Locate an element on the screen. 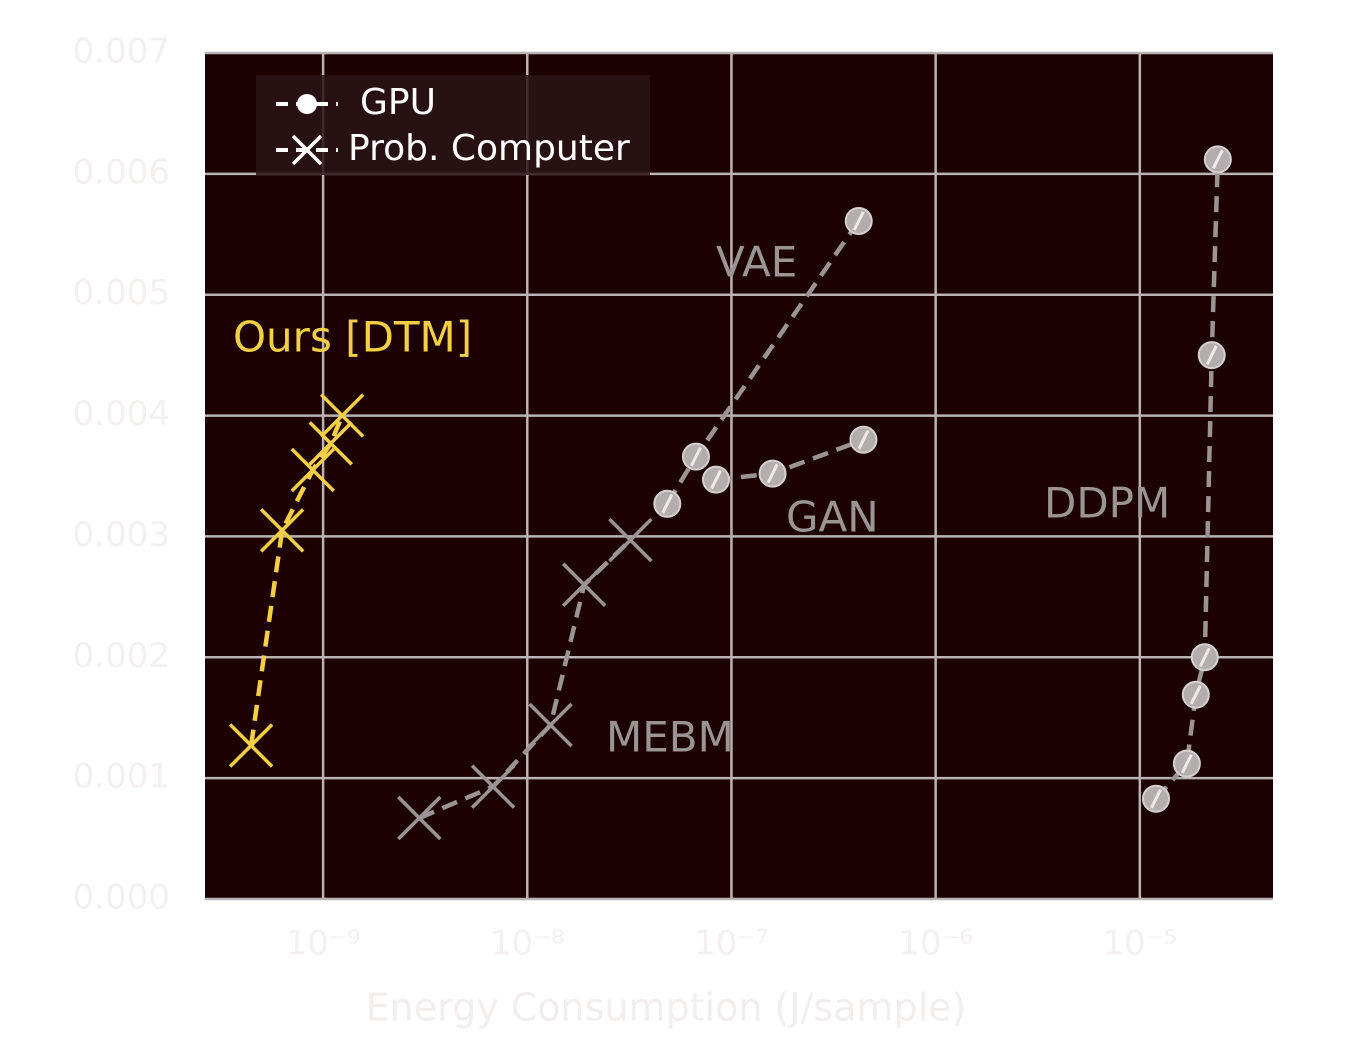  legend-label: Prob. Computer is located at coordinates (489, 148).